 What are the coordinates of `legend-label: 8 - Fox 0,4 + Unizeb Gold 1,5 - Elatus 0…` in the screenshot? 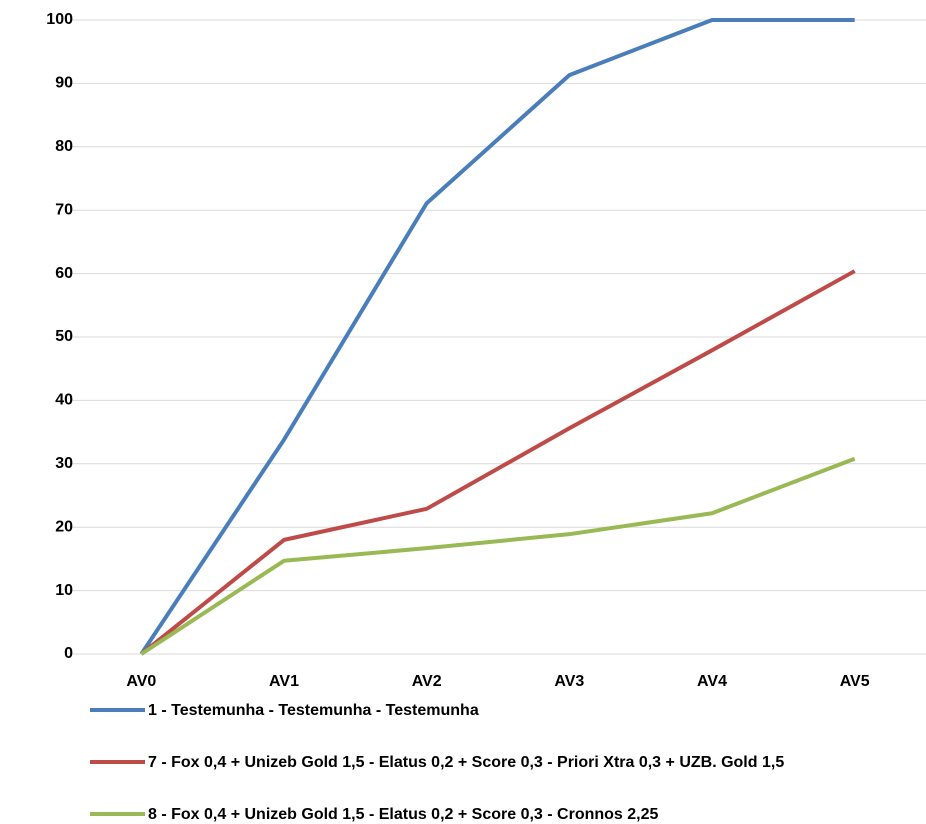 It's located at (403, 814).